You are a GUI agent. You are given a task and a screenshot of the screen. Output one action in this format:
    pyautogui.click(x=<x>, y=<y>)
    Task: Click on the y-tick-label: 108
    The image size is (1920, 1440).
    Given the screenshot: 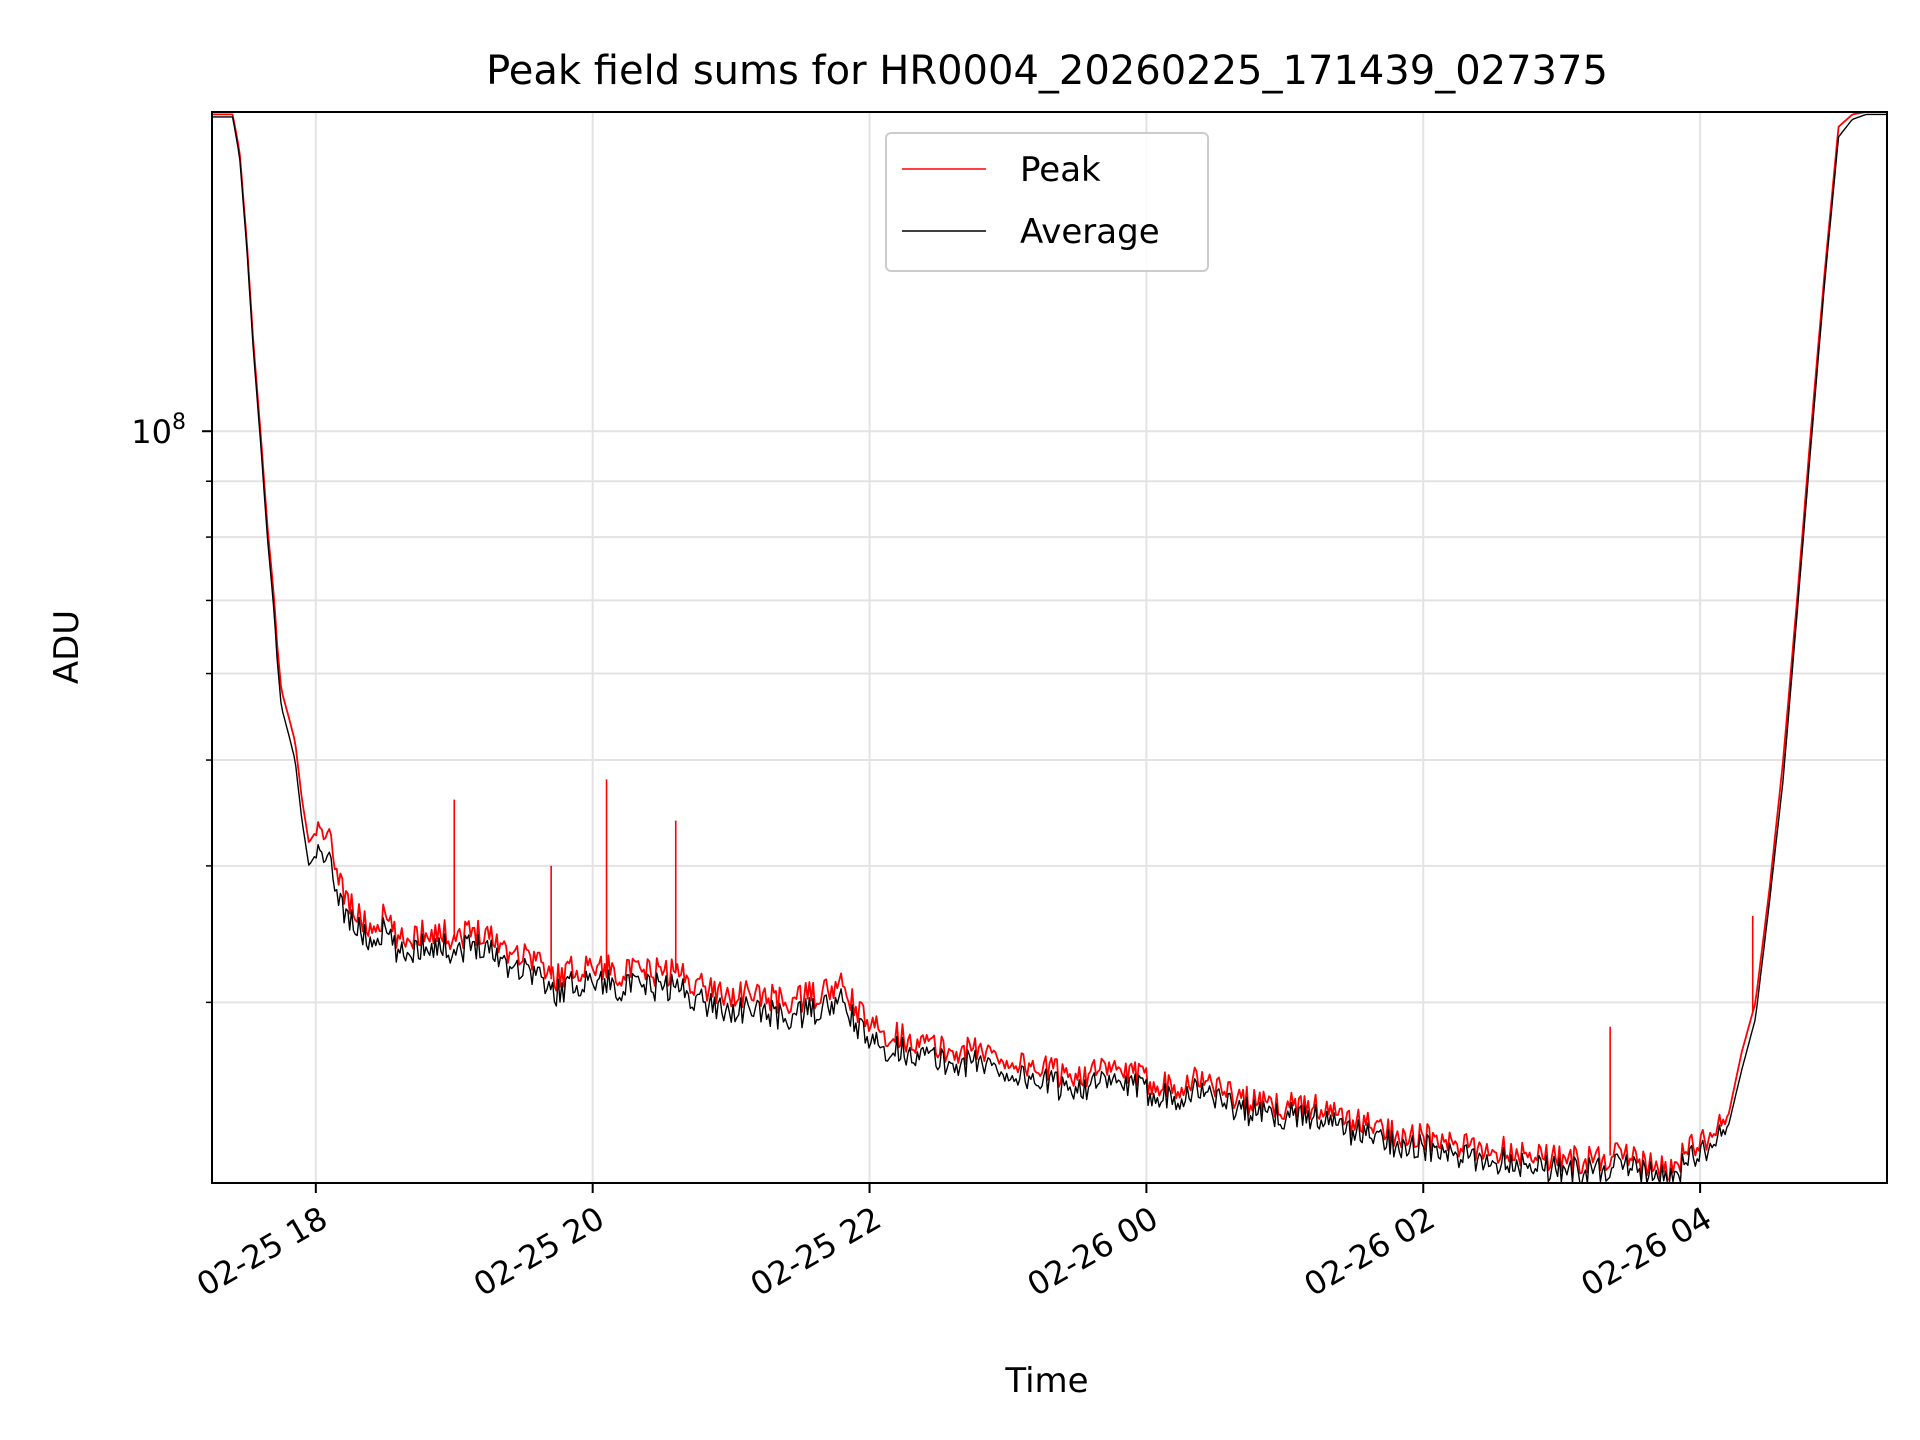 What is the action you would take?
    pyautogui.click(x=158, y=430)
    